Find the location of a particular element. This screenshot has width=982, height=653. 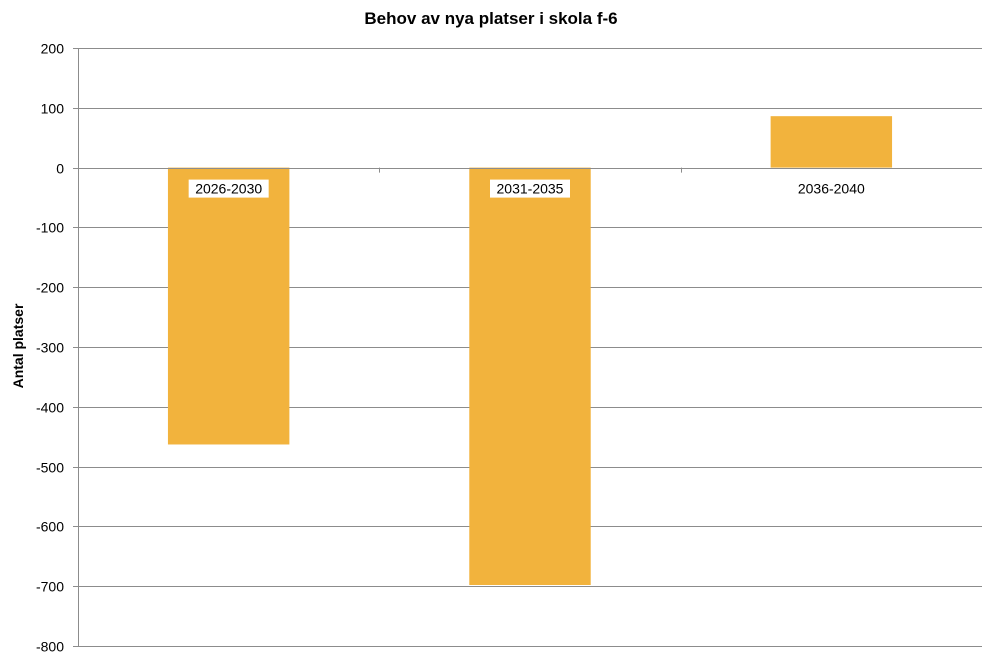

y-tick-label-2: 0 is located at coordinates (60, 169).